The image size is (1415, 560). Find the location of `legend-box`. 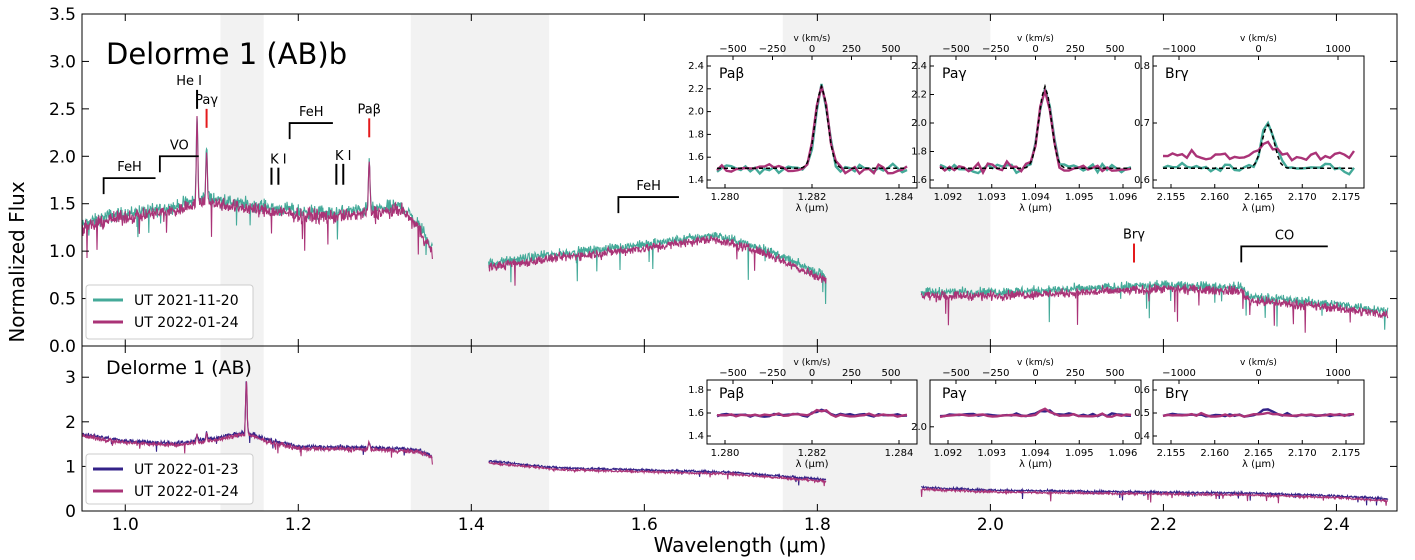

legend-box is located at coordinates (169, 312).